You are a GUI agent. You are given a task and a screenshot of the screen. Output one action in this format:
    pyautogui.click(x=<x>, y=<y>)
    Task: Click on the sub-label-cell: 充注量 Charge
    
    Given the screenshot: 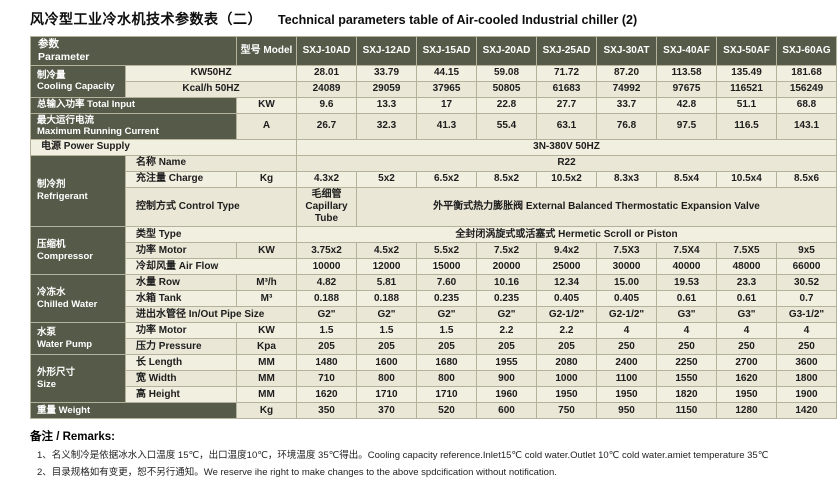 What is the action you would take?
    pyautogui.click(x=181, y=179)
    